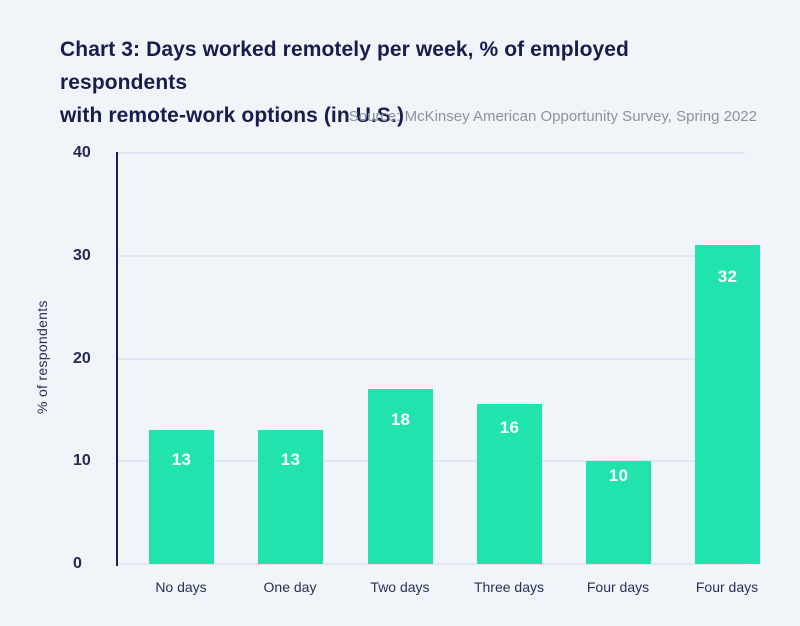 The image size is (800, 626). What do you see at coordinates (400, 587) in the screenshot?
I see `x-tick-label-3: Two days` at bounding box center [400, 587].